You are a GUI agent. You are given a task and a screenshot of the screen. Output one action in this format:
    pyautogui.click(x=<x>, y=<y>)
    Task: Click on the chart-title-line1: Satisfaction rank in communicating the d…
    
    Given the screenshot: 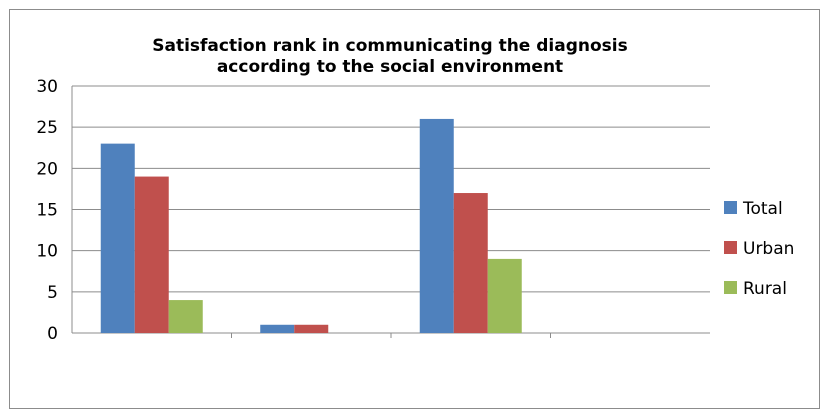 What is the action you would take?
    pyautogui.click(x=390, y=46)
    